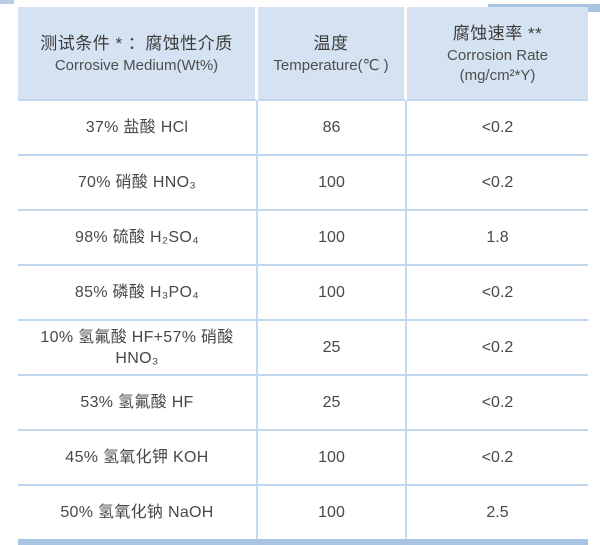 The image size is (600, 545). I want to click on medium-cell: 53% 氢氟酸 HF, so click(138, 403).